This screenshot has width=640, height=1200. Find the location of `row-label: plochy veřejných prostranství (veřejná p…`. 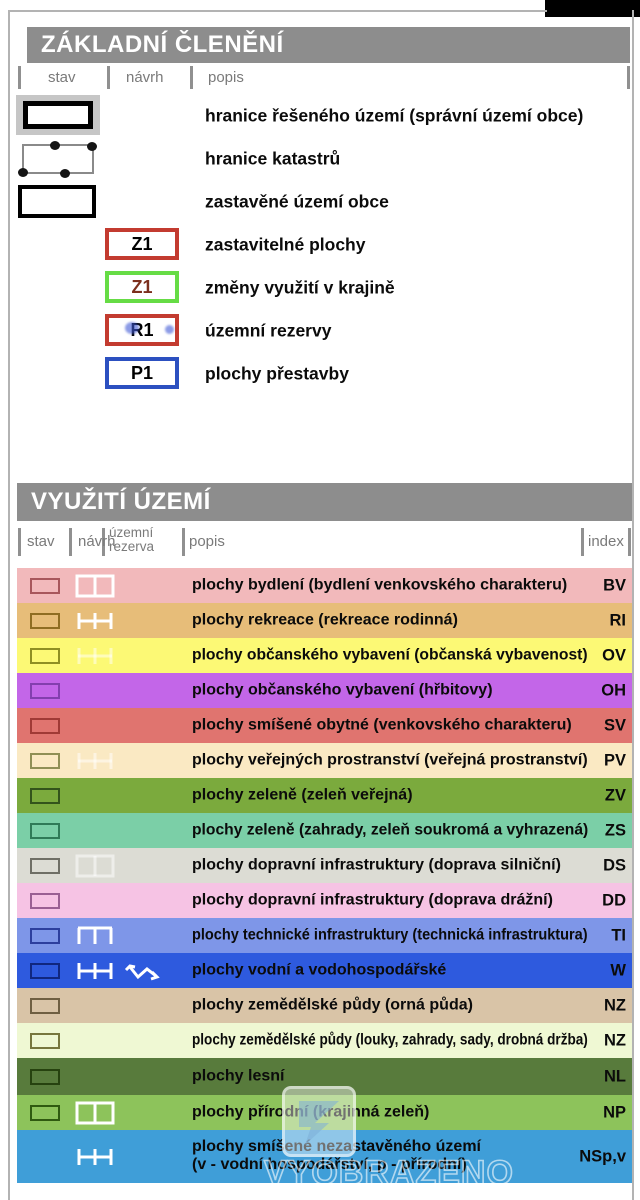

row-label: plochy veřejných prostranství (veřejná p… is located at coordinates (390, 760).